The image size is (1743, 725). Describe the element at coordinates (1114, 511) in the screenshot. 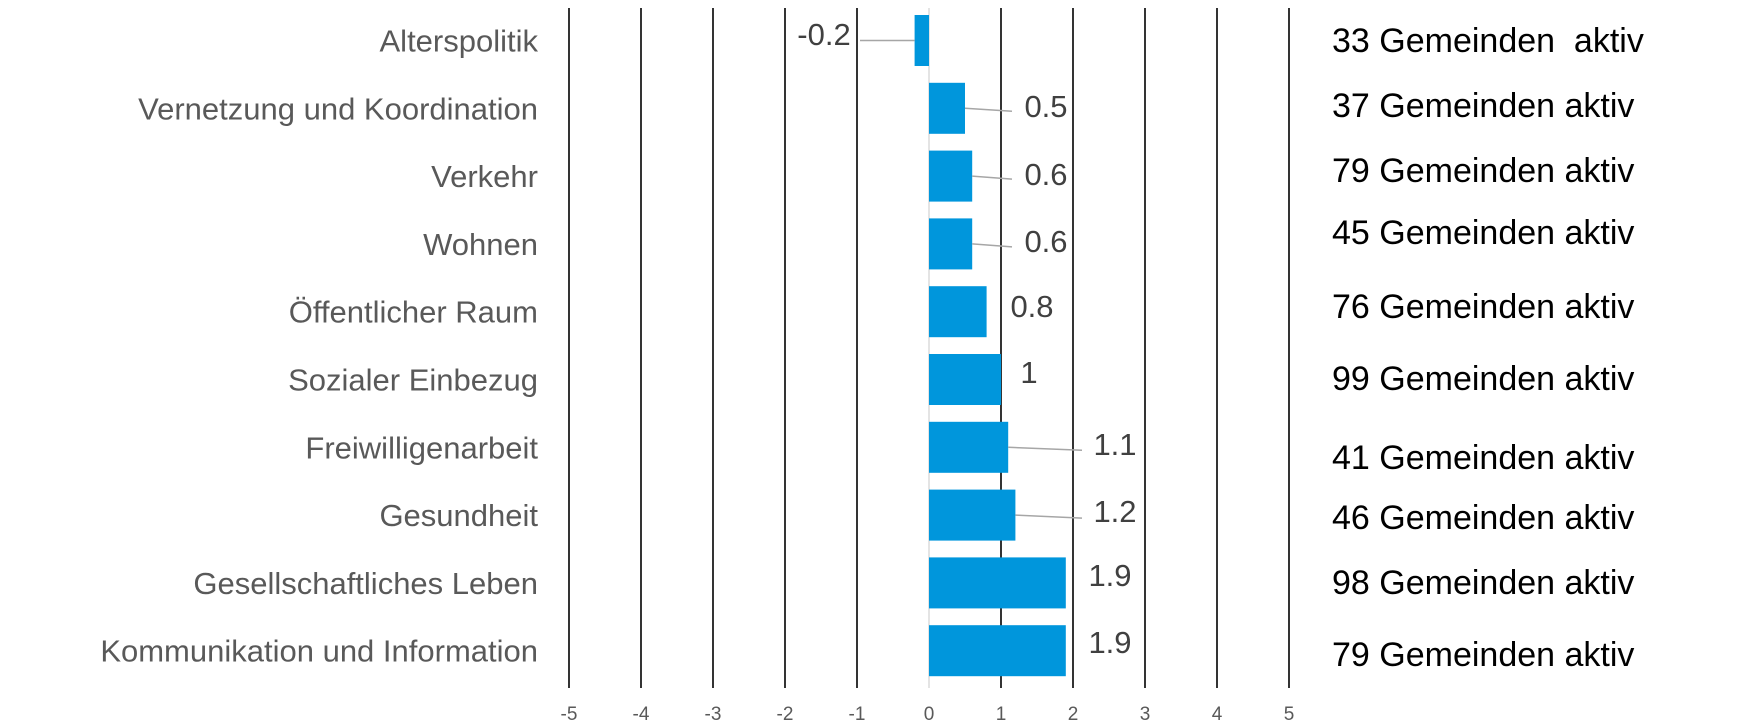

I see `value-label: 1.2` at that location.